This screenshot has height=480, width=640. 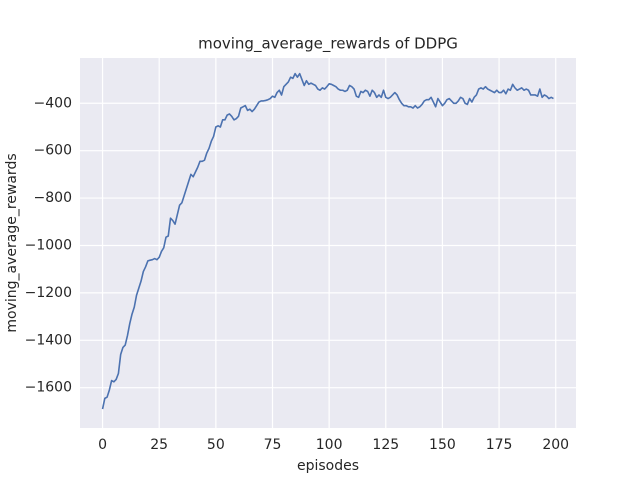 What do you see at coordinates (102, 445) in the screenshot?
I see `x-tick-label: 0` at bounding box center [102, 445].